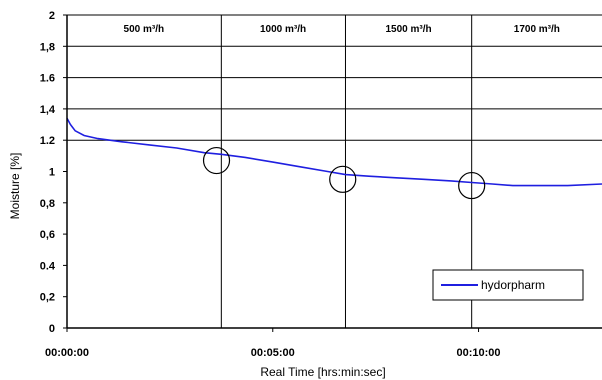 Image resolution: width=602 pixels, height=380 pixels. I want to click on x-tick-labels: 00:00:00 00:05:00 00:10:00, so click(273, 353).